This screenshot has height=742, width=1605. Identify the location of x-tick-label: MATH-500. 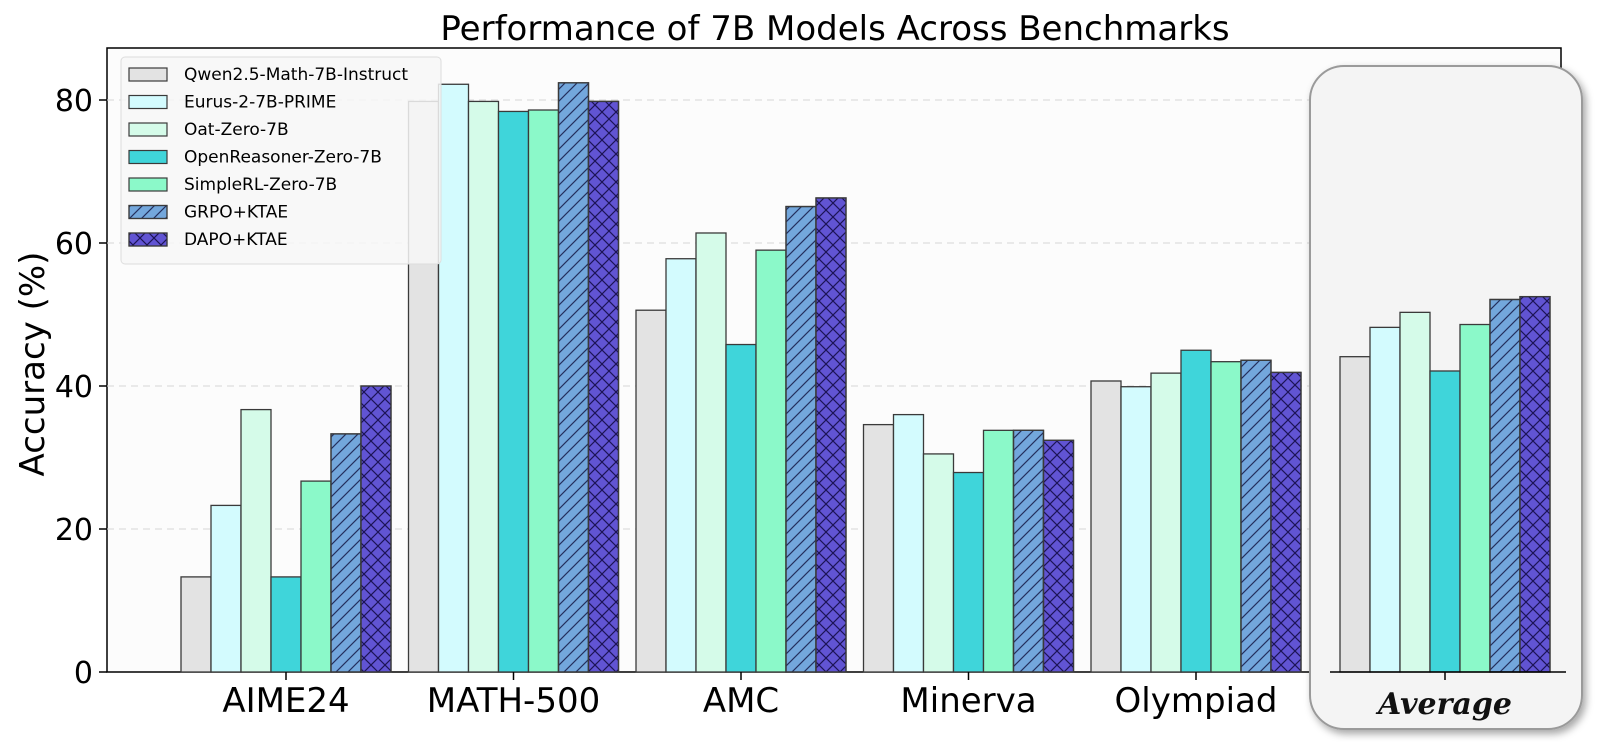
(513, 701).